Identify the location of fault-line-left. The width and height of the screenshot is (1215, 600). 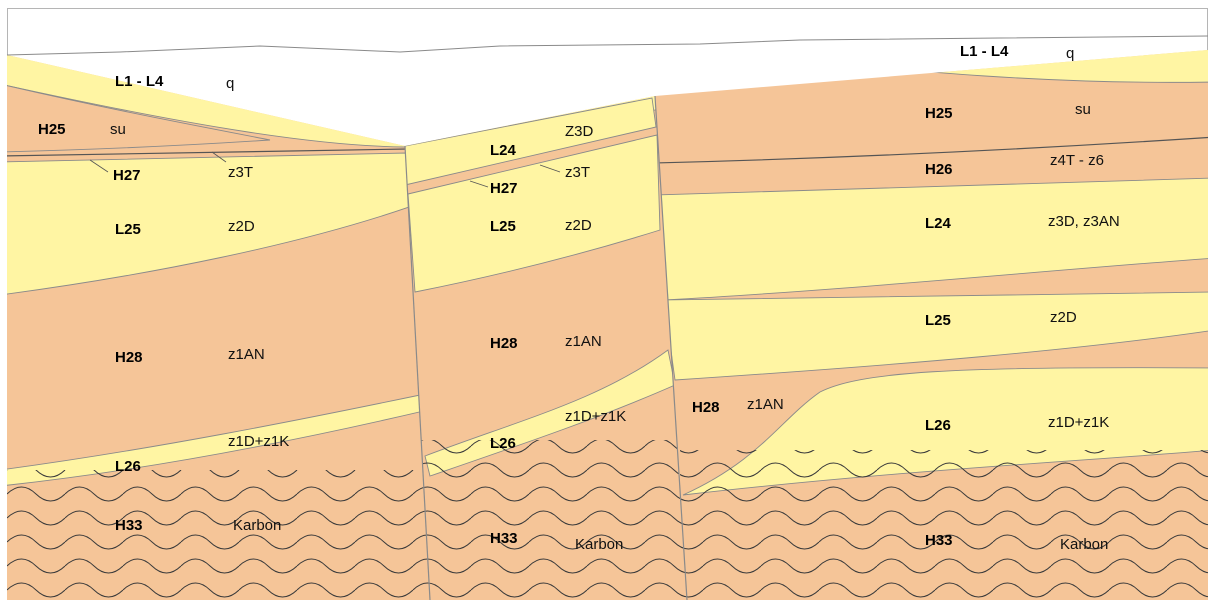
(417, 372).